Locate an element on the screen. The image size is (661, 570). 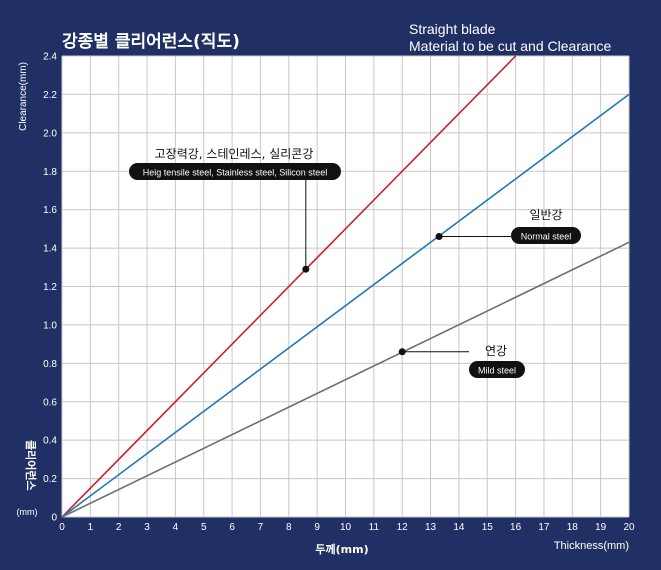
x-tick-label-17: 17 is located at coordinates (544, 527).